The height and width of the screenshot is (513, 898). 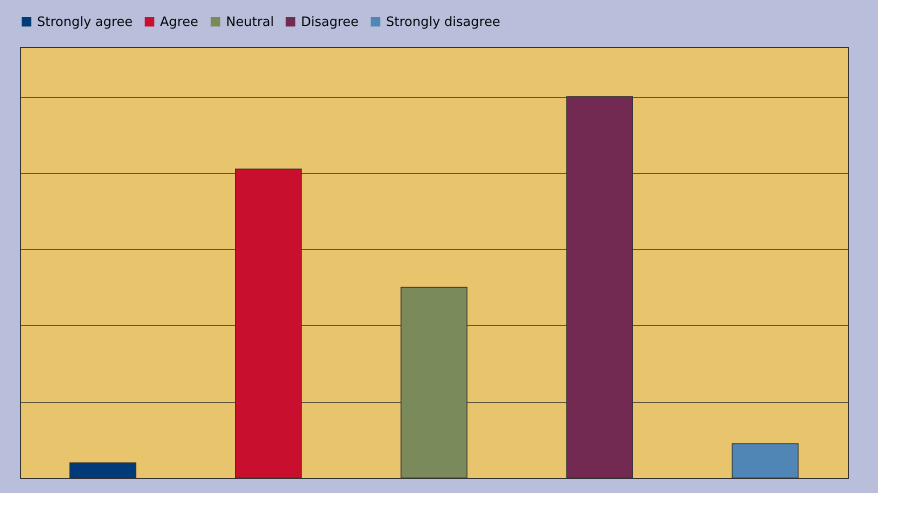 What do you see at coordinates (250, 22) in the screenshot?
I see `legend-label: Neutral` at bounding box center [250, 22].